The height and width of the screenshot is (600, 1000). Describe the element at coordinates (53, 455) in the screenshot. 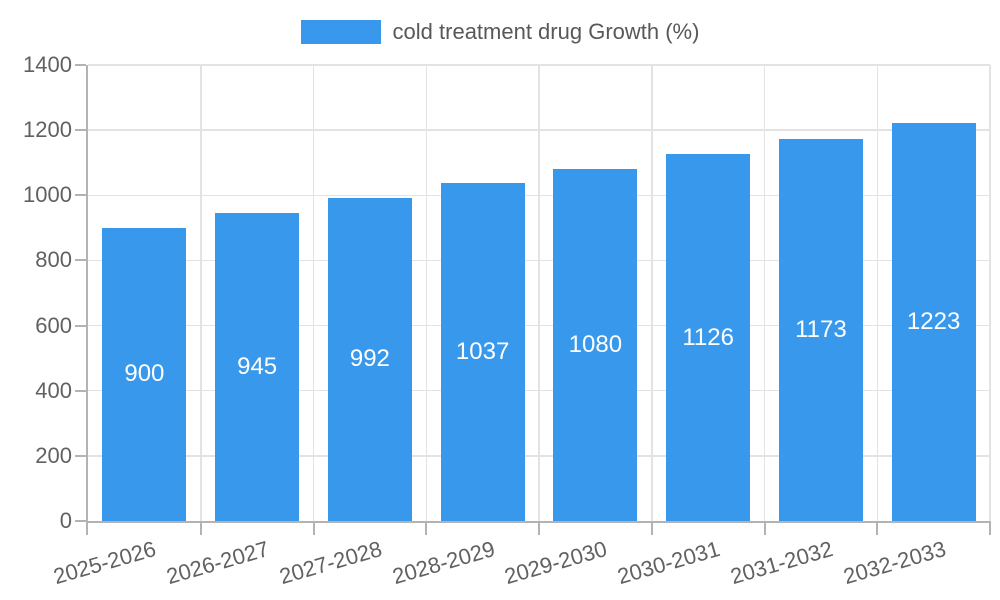

I see `y-tick-label: 200` at that location.